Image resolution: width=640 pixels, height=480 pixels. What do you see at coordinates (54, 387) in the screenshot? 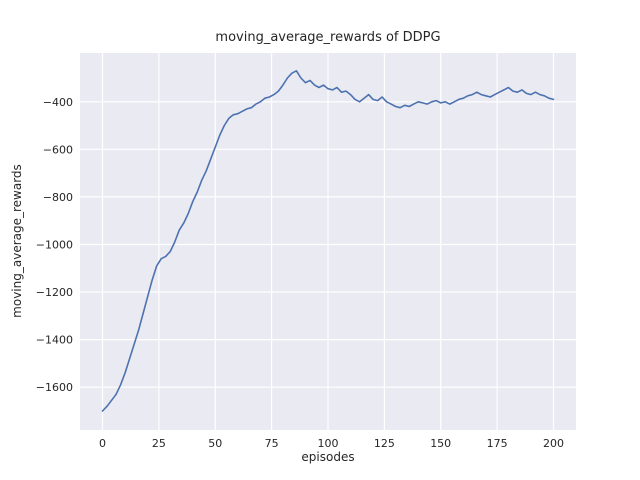
I see `y-tick-label: −1600` at bounding box center [54, 387].